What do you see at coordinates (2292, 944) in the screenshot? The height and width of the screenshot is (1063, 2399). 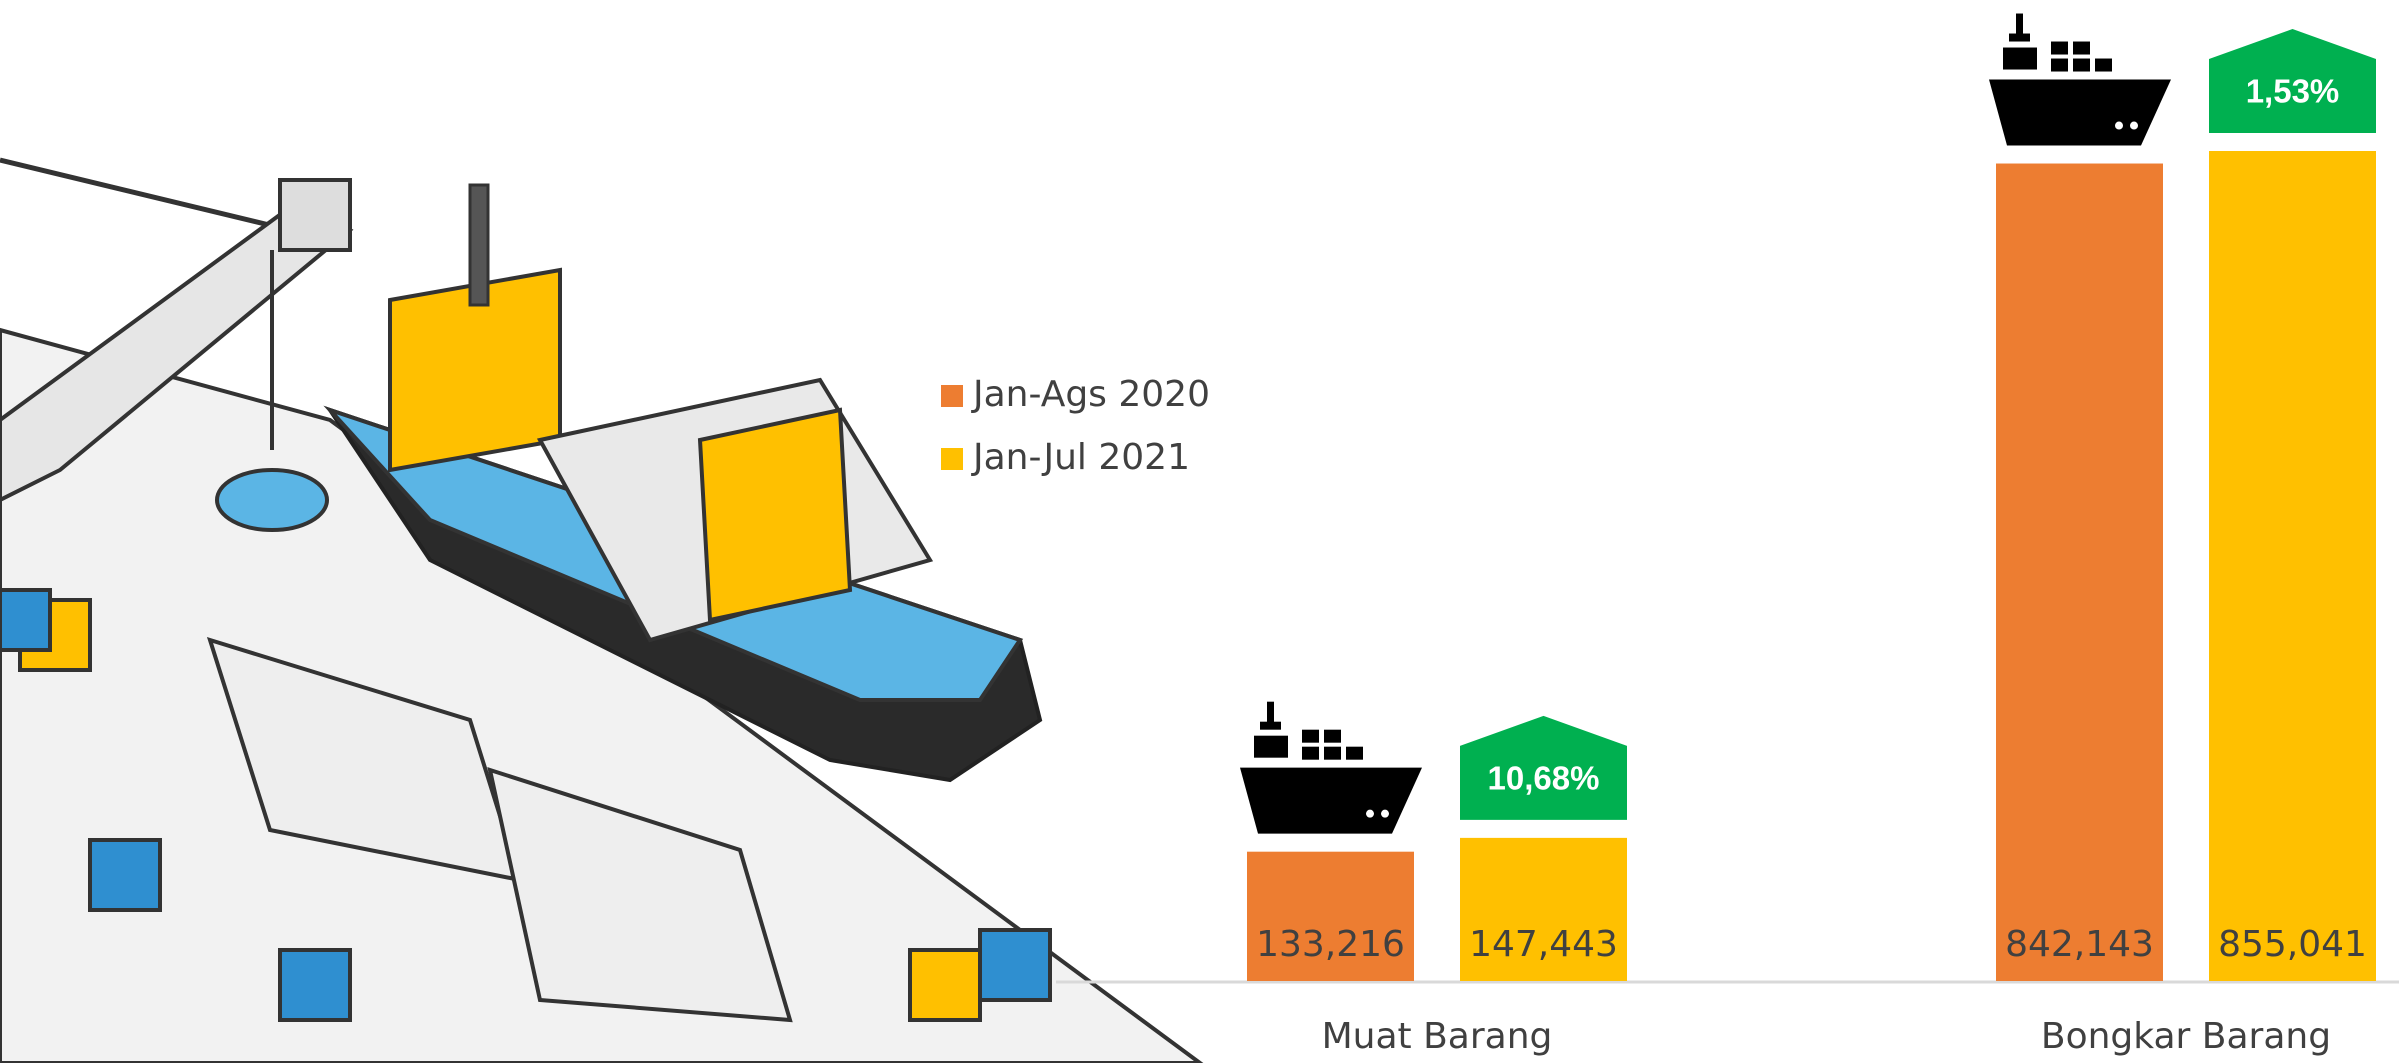 I see `value-label: 855,041` at bounding box center [2292, 944].